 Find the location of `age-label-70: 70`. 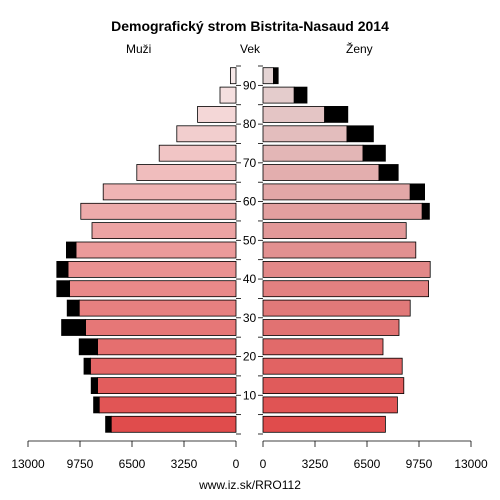

age-label-70: 70 is located at coordinates (250, 163).